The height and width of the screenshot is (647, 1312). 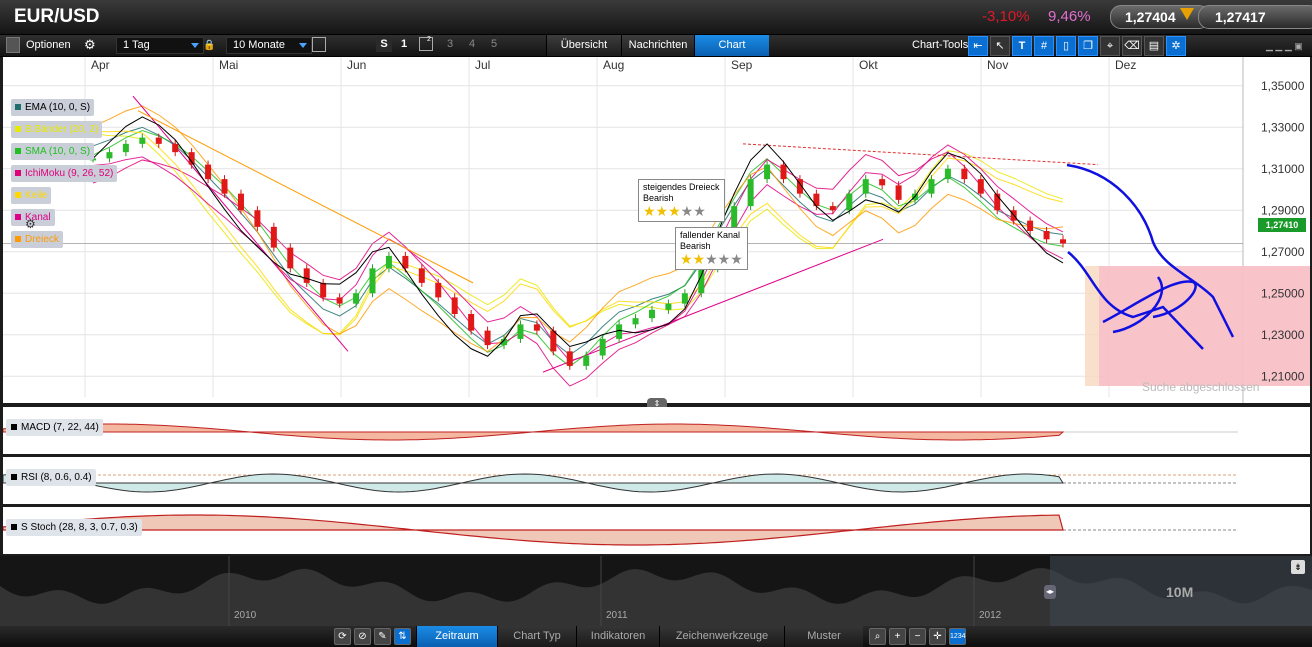 What do you see at coordinates (1110, 46) in the screenshot?
I see `magnet-icon: ⌖` at bounding box center [1110, 46].